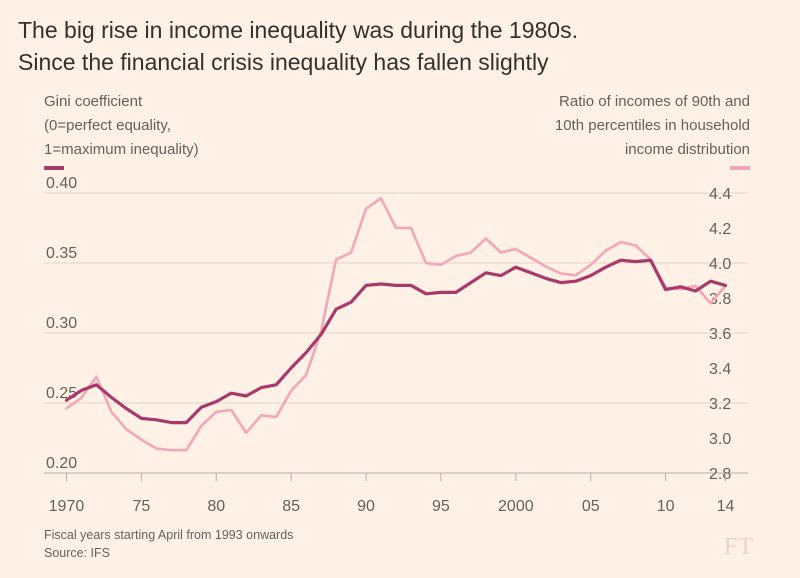 The height and width of the screenshot is (578, 800). I want to click on x-axis-ticks: 1970 75 80 85 90 95 2000 05 10 14, so click(392, 494).